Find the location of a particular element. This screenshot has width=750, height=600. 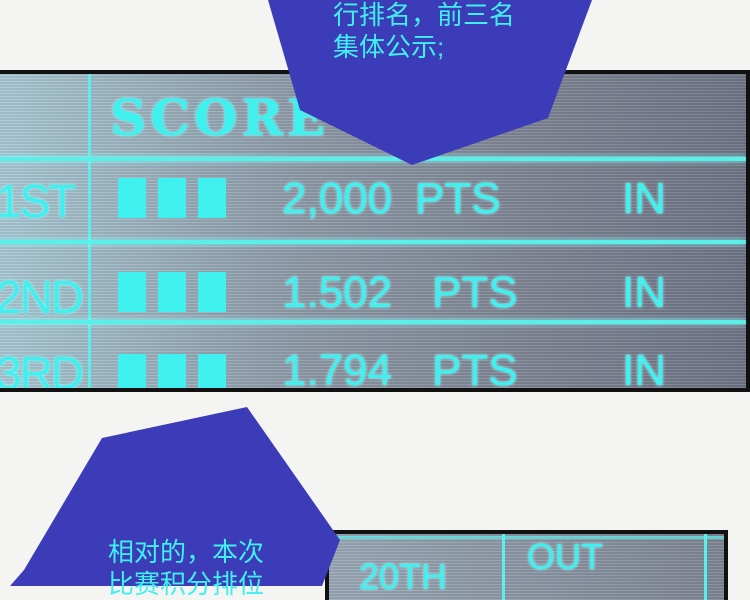

status-out: OUT is located at coordinates (565, 556).